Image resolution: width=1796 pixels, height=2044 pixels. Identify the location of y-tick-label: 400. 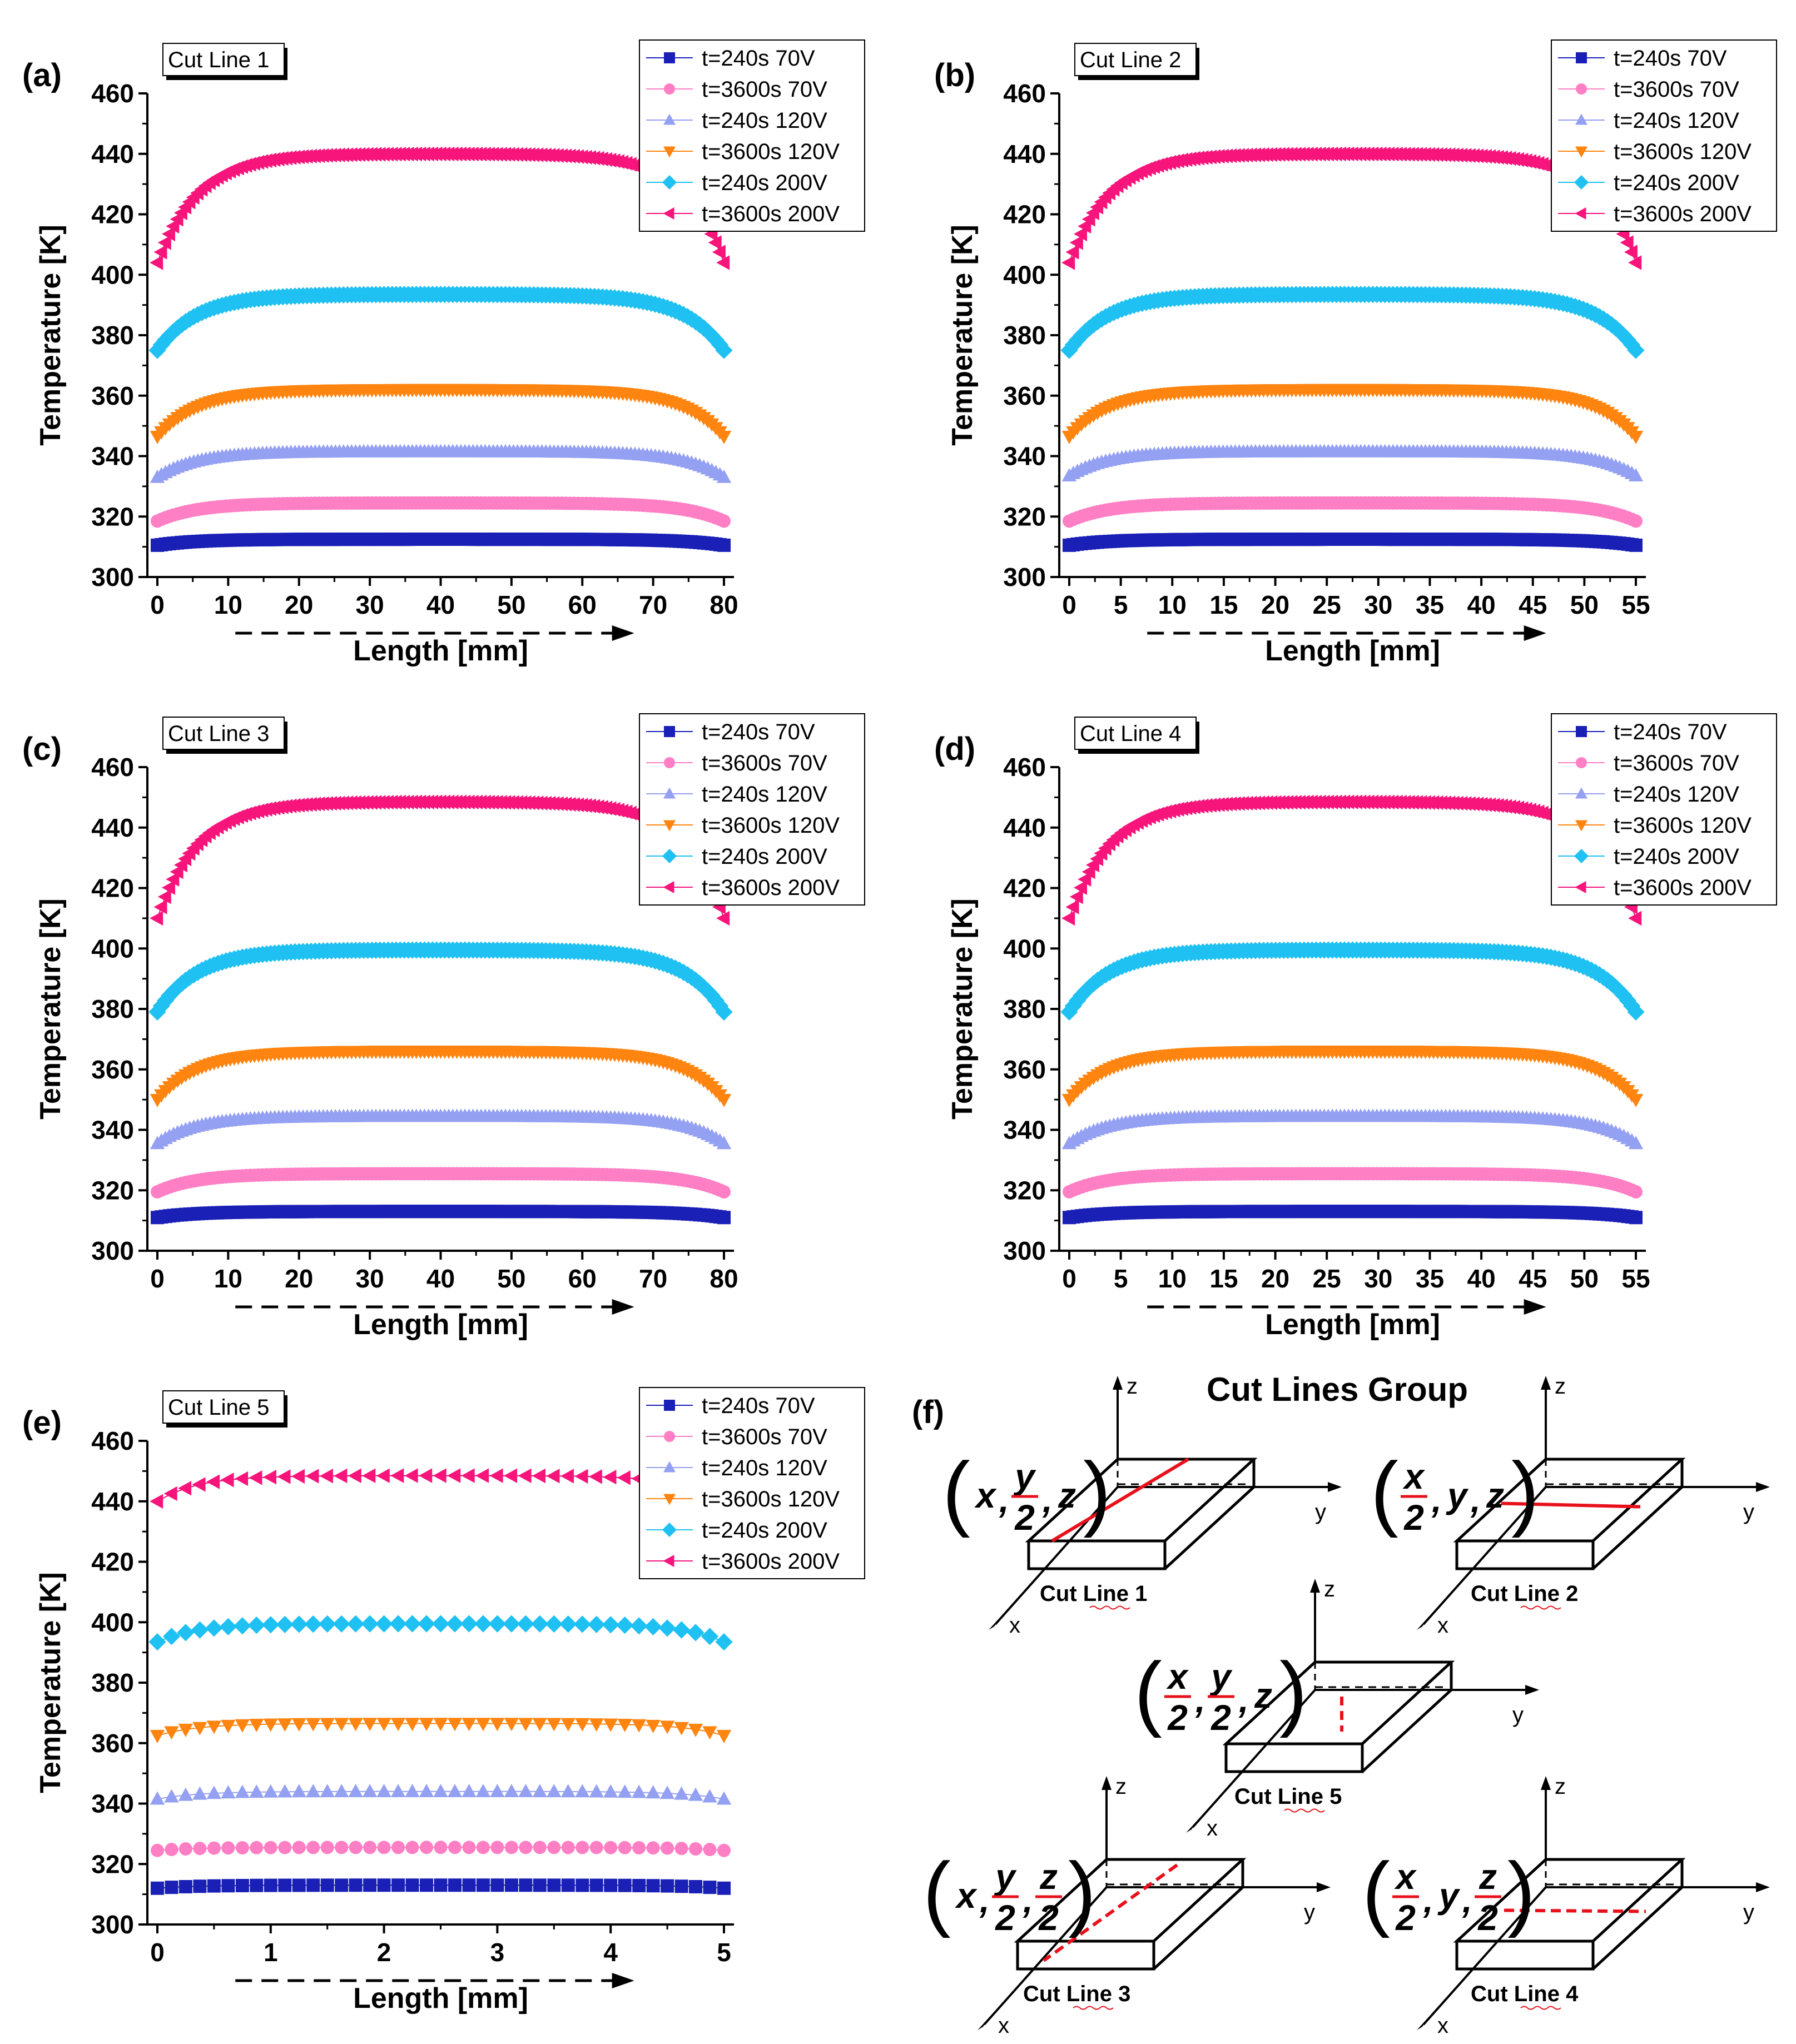
(1024, 949).